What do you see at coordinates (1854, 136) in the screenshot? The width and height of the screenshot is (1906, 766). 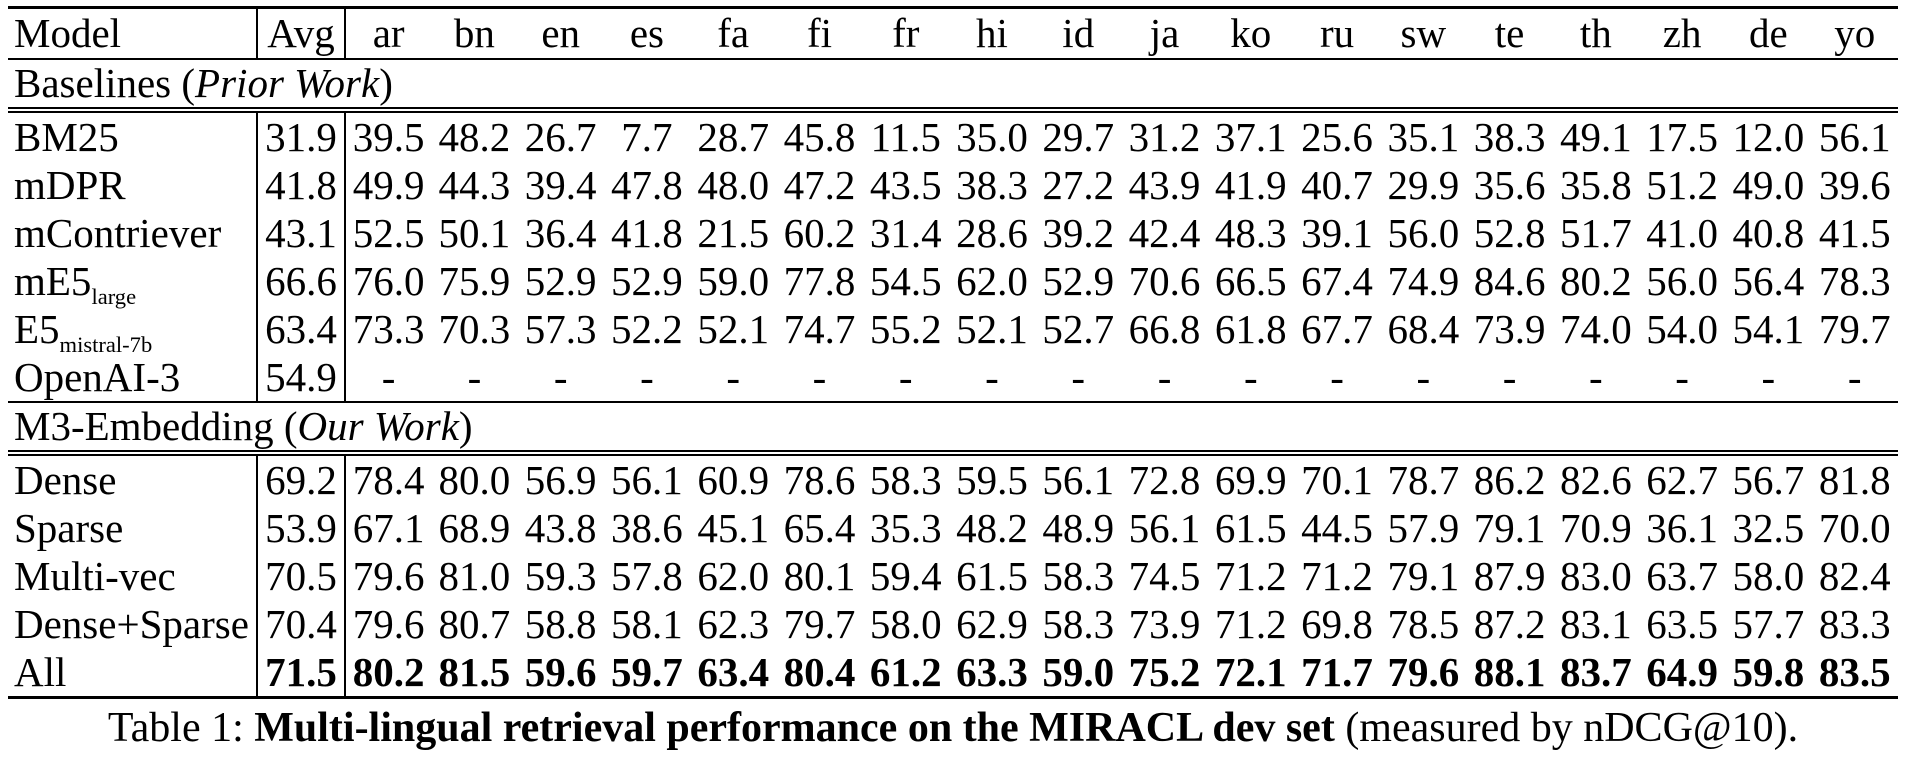 I see `score-yo: 56.1` at bounding box center [1854, 136].